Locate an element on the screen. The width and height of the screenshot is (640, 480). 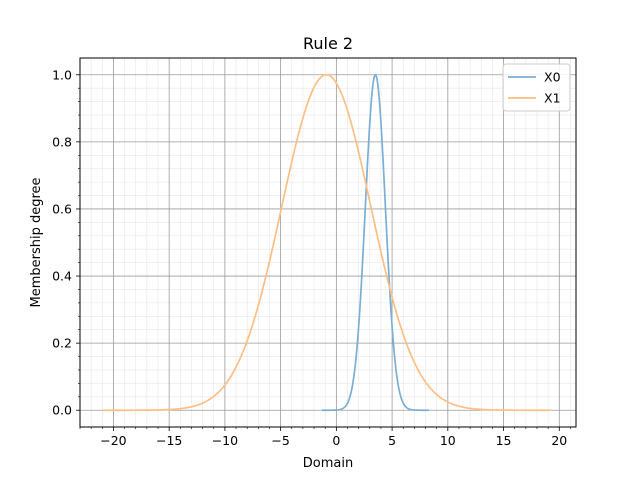
y-axis-label: Membership degree is located at coordinates (36, 242).